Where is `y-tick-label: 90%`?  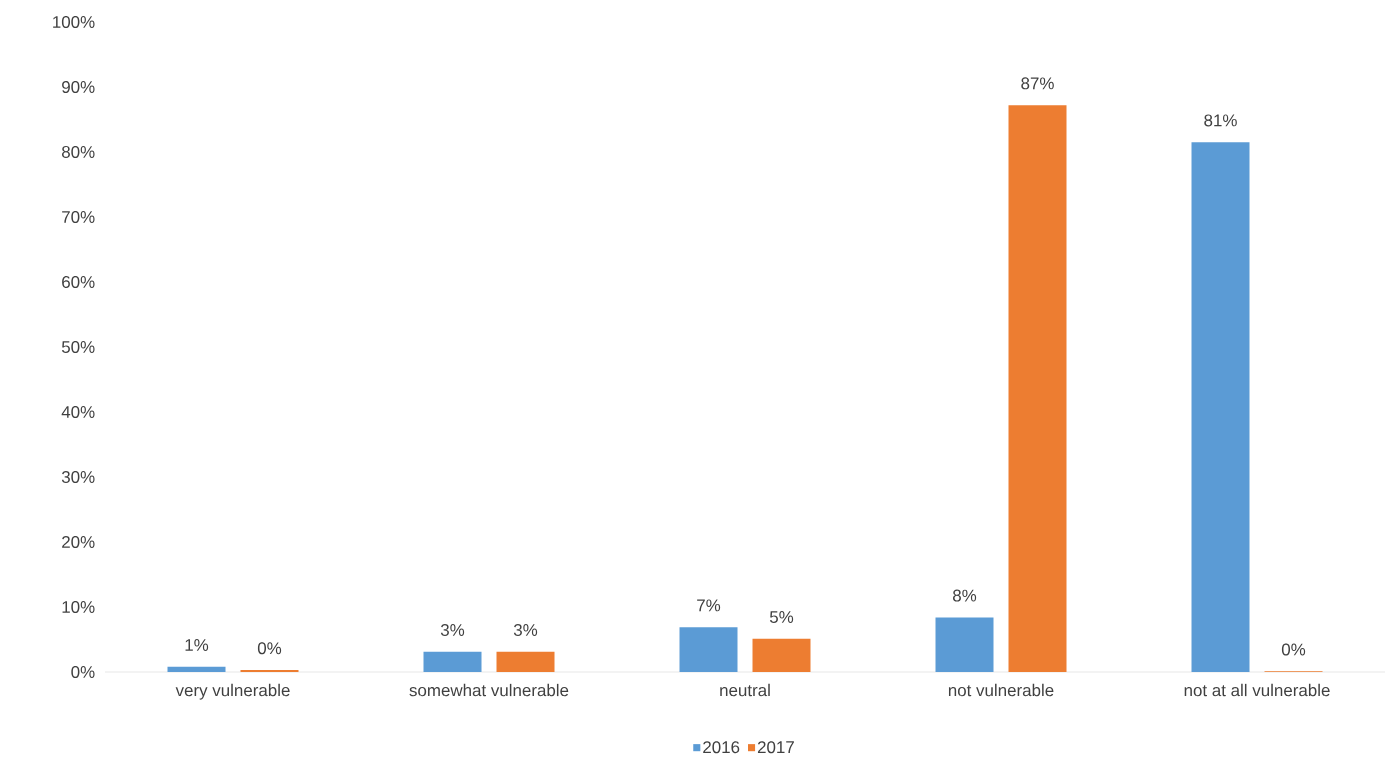
y-tick-label: 90% is located at coordinates (78, 86).